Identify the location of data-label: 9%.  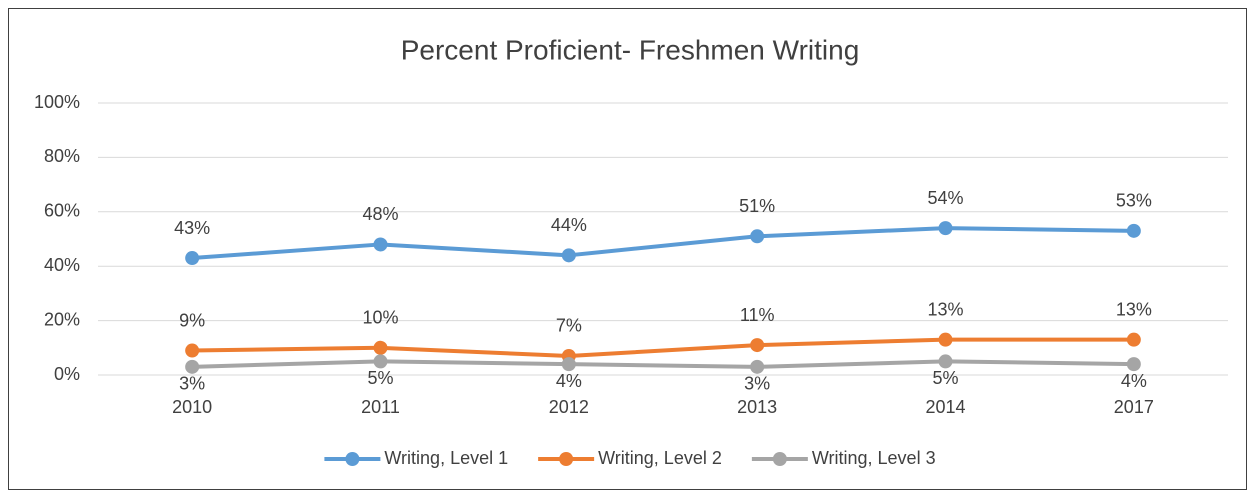
(192, 320).